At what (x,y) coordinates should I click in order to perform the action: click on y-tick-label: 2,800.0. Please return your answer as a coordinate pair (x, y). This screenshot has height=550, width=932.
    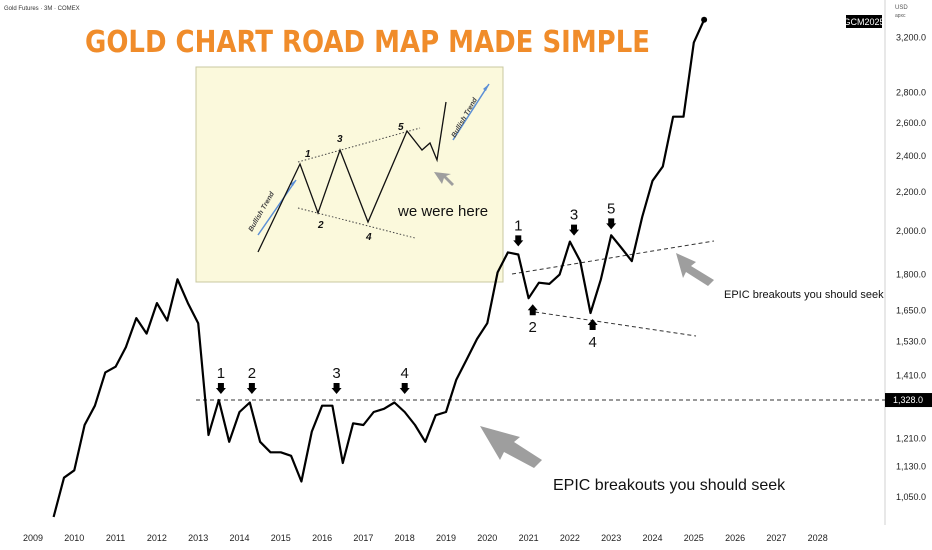
    Looking at the image, I should click on (911, 92).